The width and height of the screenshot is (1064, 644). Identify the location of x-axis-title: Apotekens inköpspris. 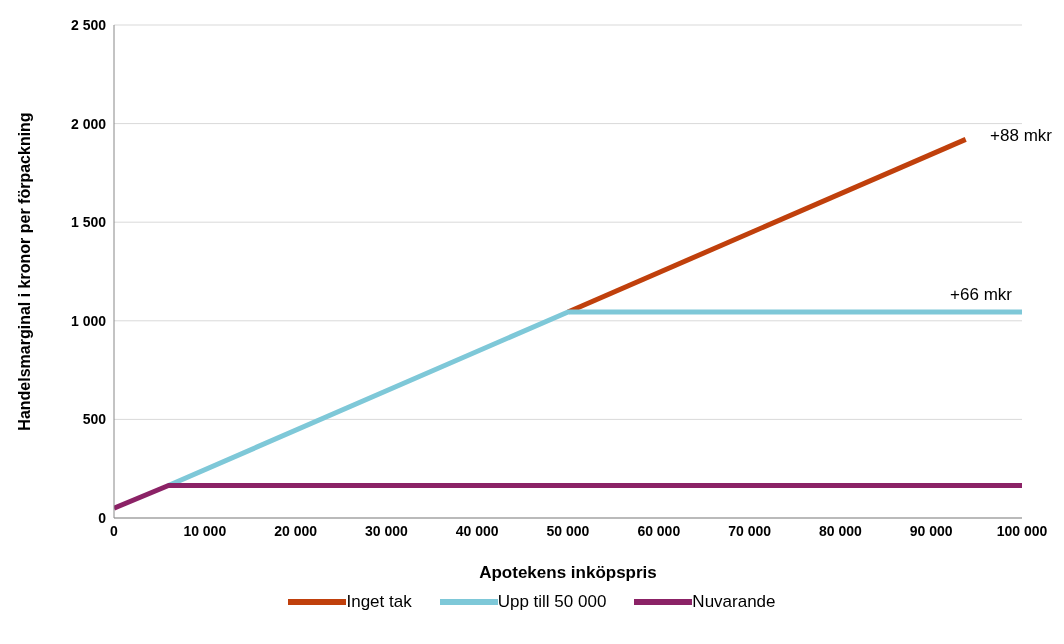
(568, 572).